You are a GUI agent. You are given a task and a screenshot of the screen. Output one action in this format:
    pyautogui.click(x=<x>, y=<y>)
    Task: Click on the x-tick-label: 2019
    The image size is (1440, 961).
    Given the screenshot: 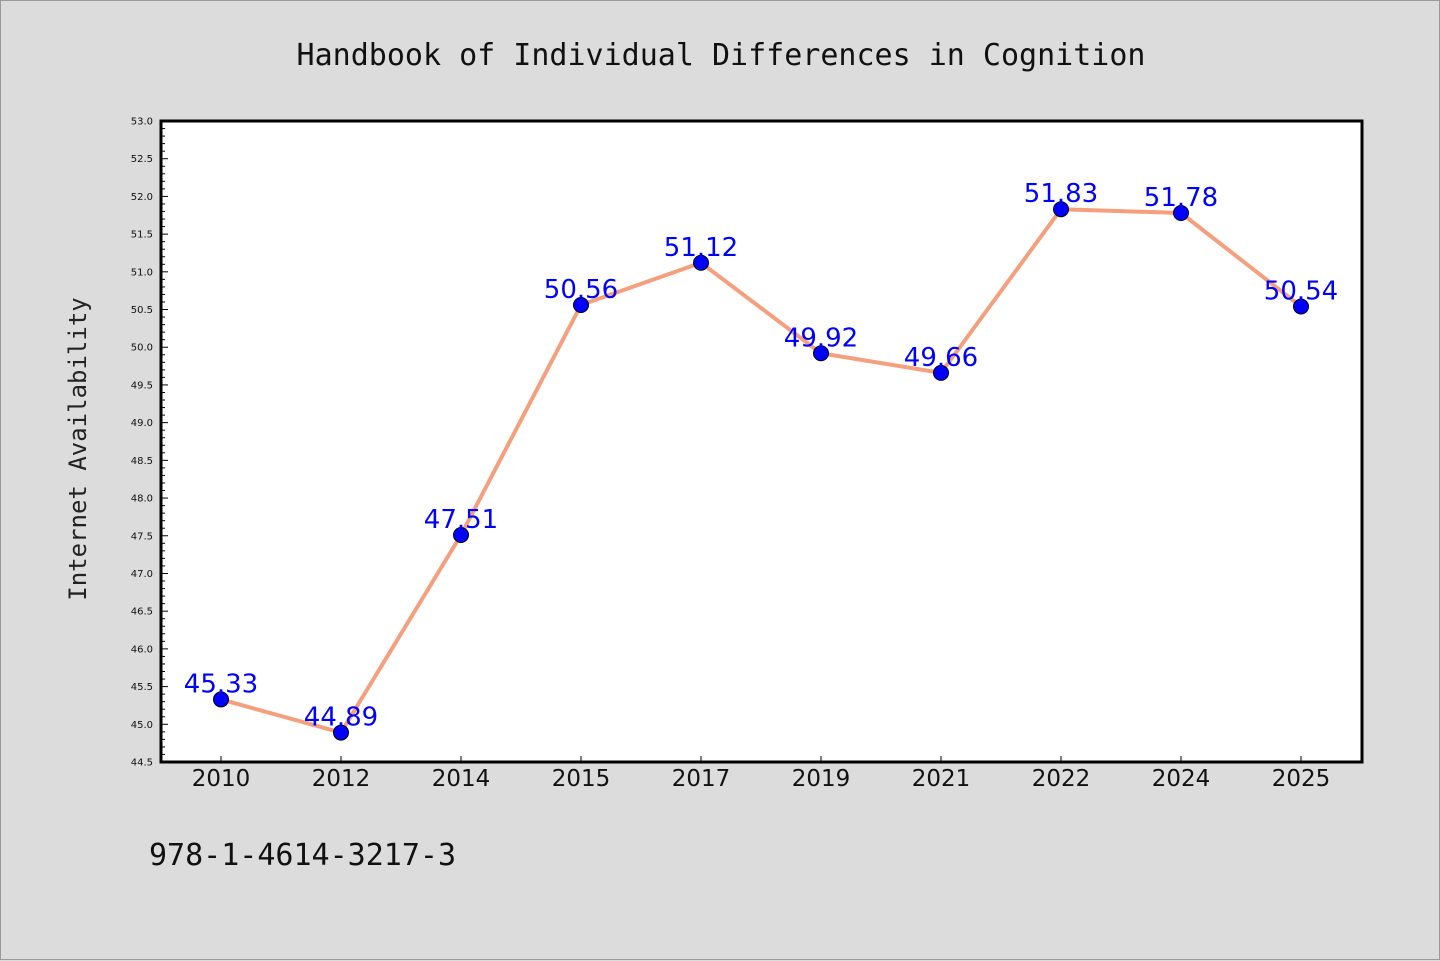 What is the action you would take?
    pyautogui.click(x=821, y=779)
    